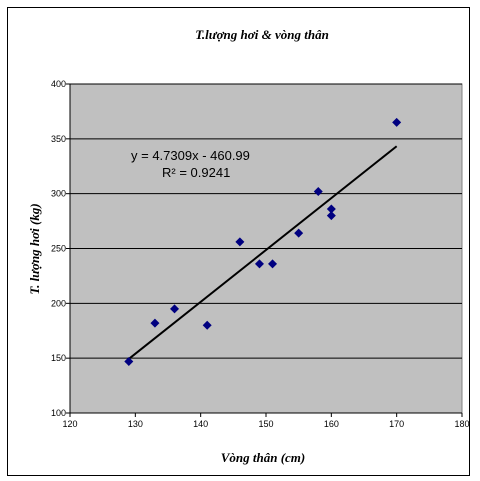 The image size is (480, 481). What do you see at coordinates (135, 424) in the screenshot?
I see `x-tick-label-130: 130` at bounding box center [135, 424].